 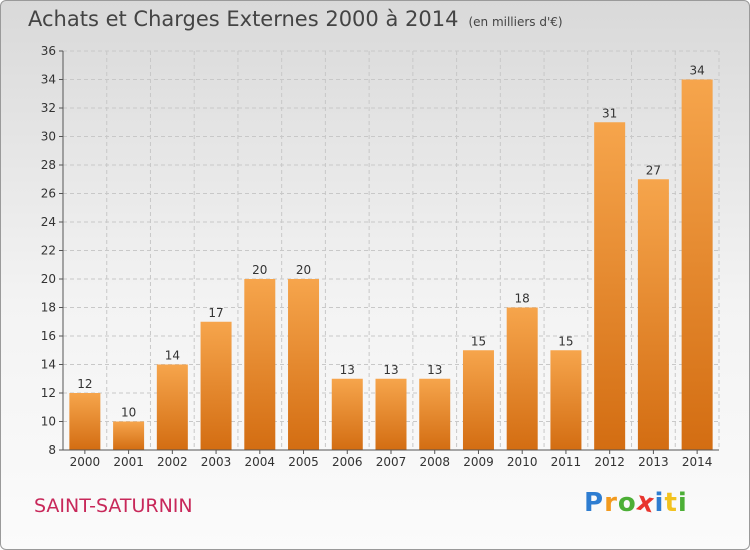 What do you see at coordinates (48, 393) in the screenshot?
I see `y-tick-label: 12` at bounding box center [48, 393].